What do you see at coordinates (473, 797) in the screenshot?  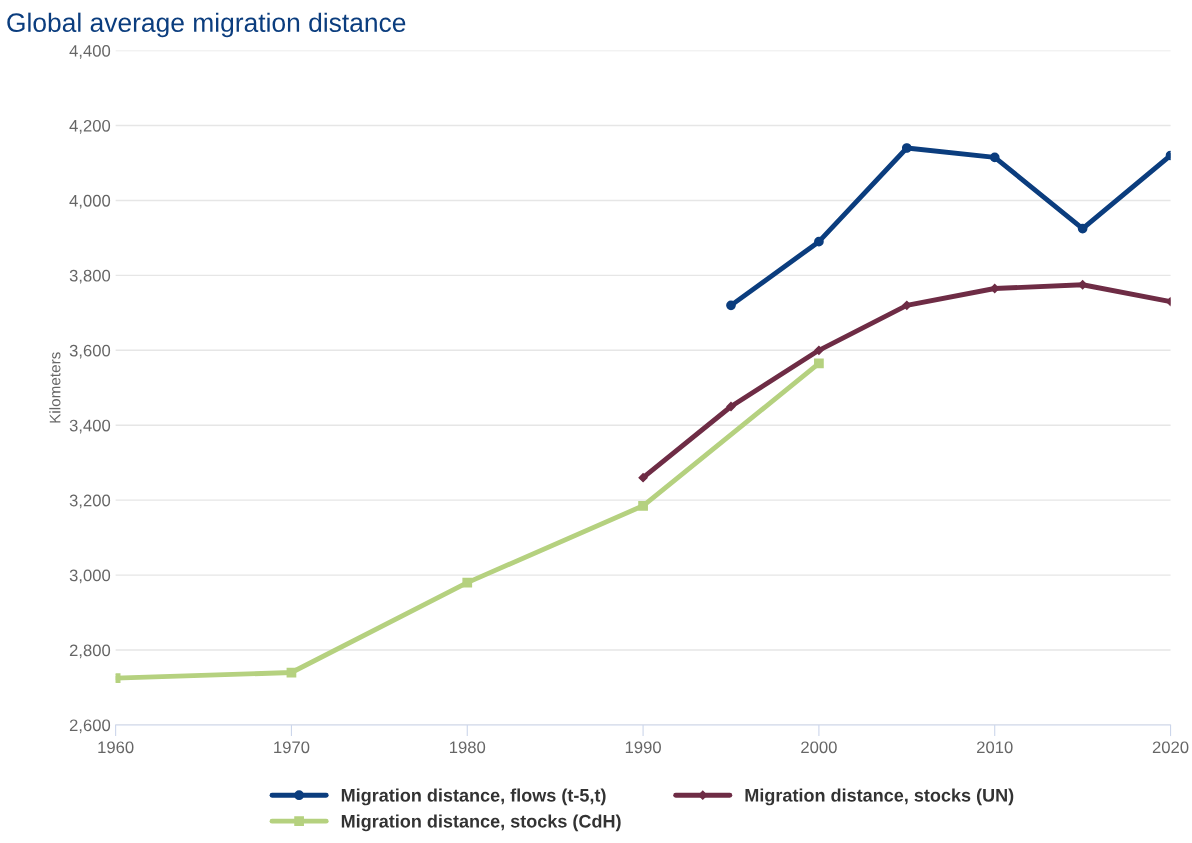 I see `legend-label: Migration distance, flows (t-5,t)` at bounding box center [473, 797].